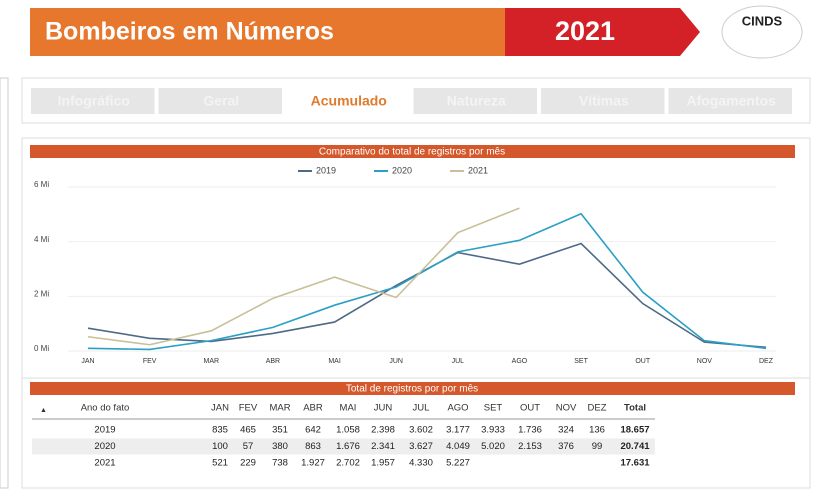 The height and width of the screenshot is (492, 820). I want to click on table-cell: 136, so click(597, 430).